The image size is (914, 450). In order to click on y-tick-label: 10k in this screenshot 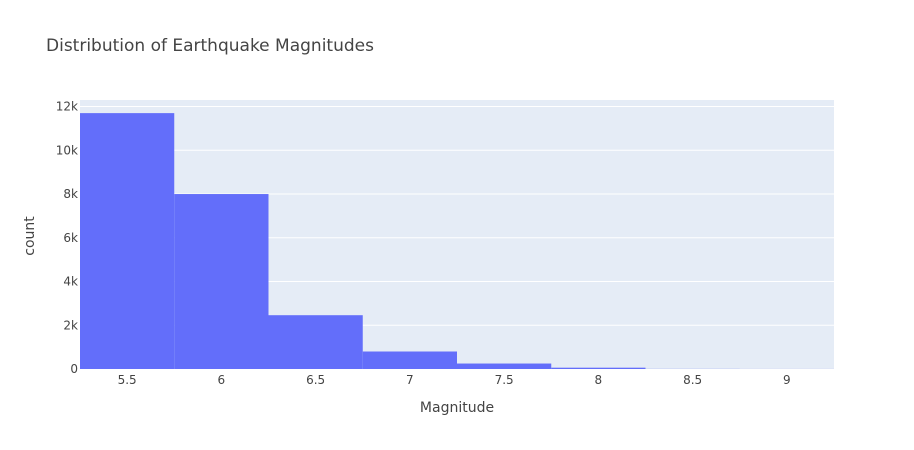, I will do `click(67, 150)`.